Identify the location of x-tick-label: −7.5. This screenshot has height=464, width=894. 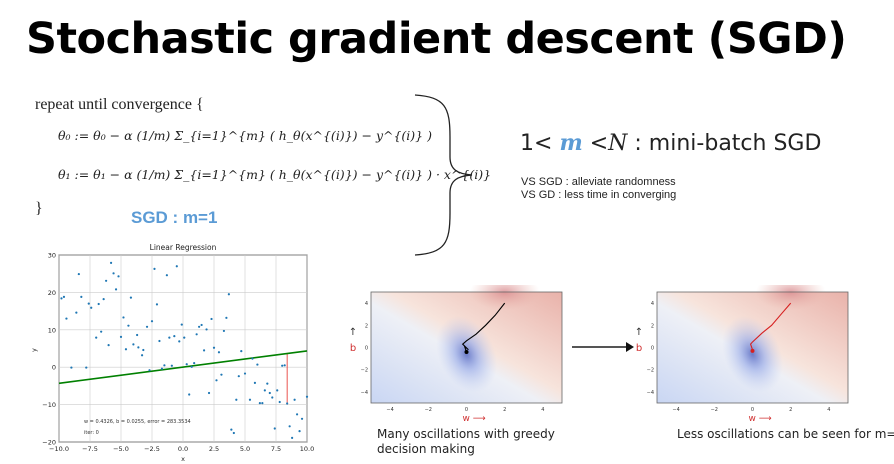
(90, 449).